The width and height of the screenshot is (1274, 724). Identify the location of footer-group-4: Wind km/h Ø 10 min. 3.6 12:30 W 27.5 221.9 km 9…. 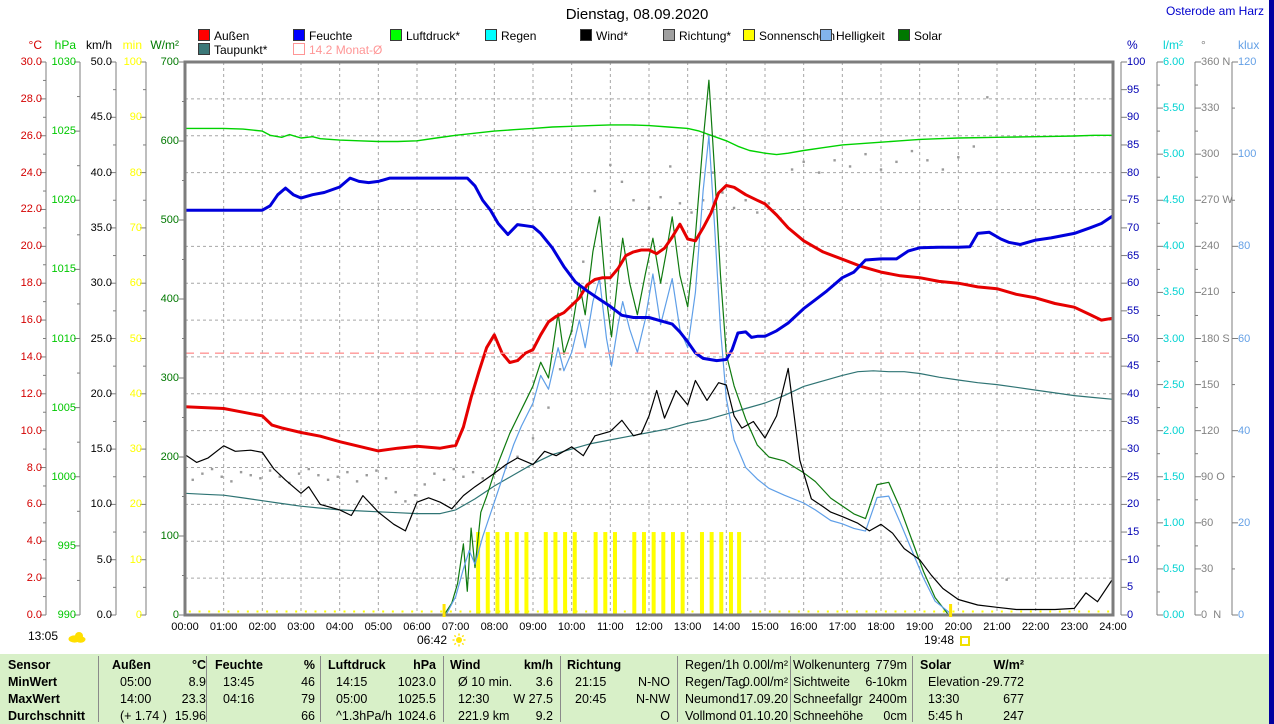
(501, 689).